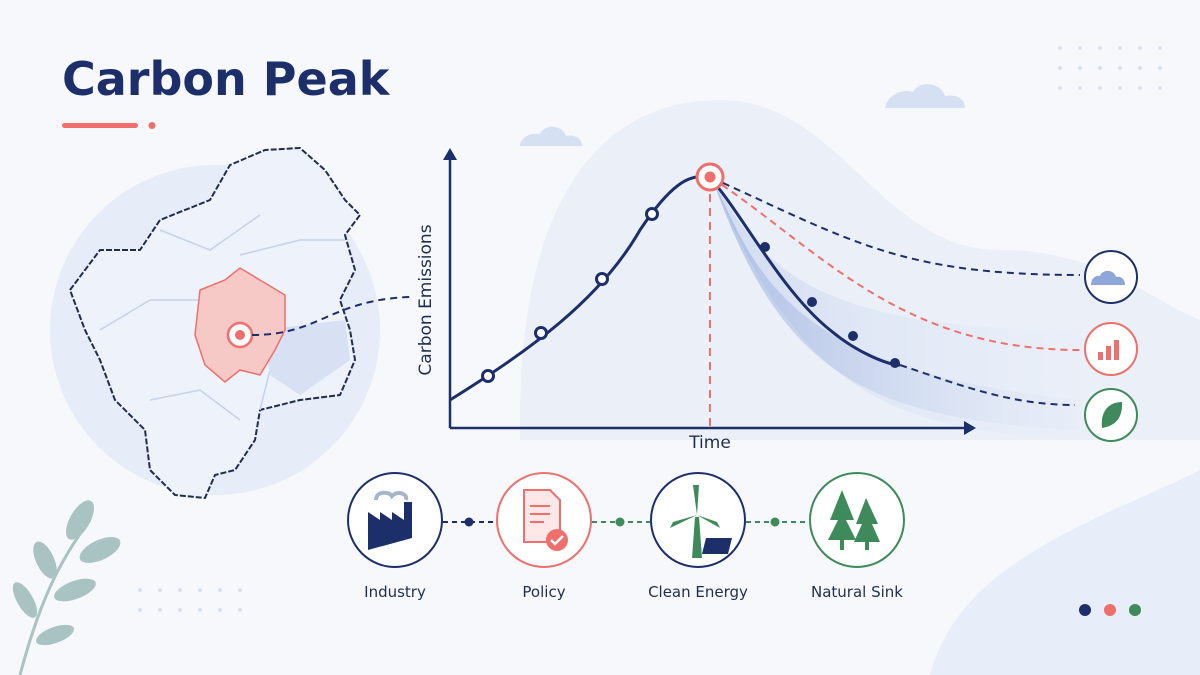  I want to click on x-axis-label: Time, so click(709, 443).